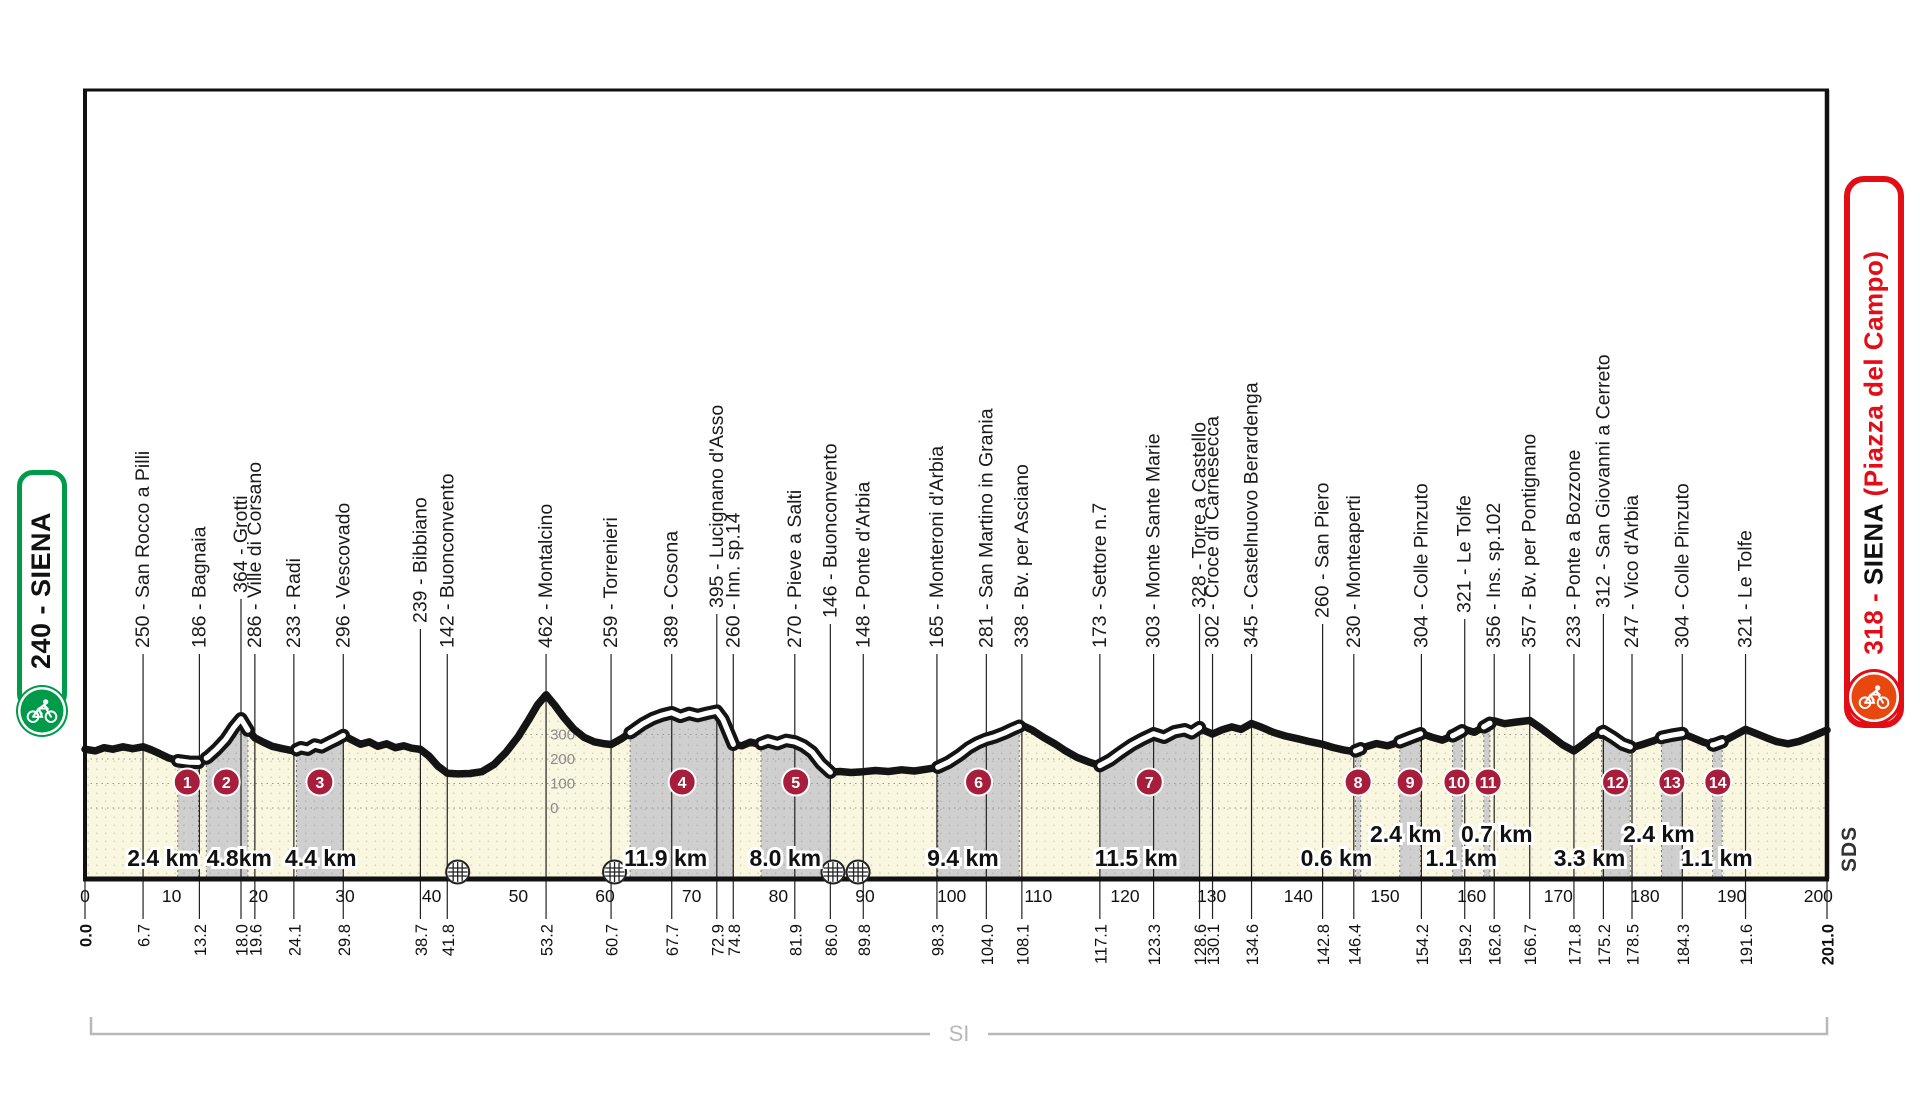 The image size is (1920, 1097). I want to click on waypoint-label: 395 - Lucignano d'Asso, so click(717, 506).